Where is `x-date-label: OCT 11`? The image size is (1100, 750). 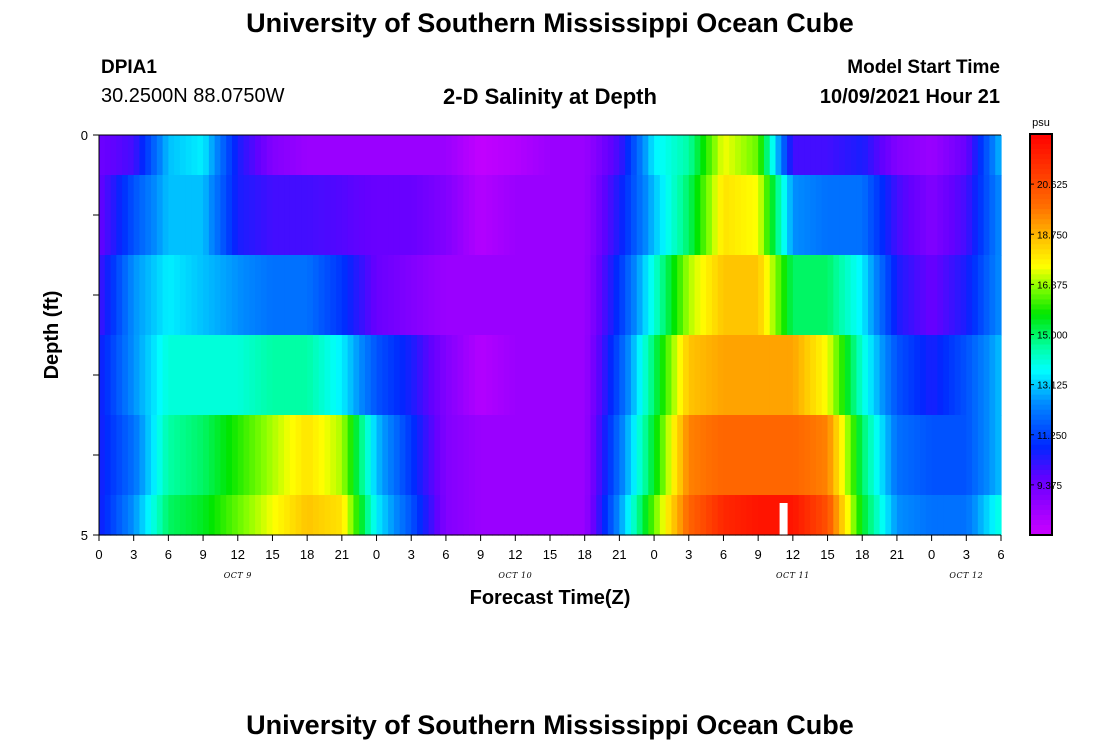
x-date-label: OCT 11 is located at coordinates (793, 575).